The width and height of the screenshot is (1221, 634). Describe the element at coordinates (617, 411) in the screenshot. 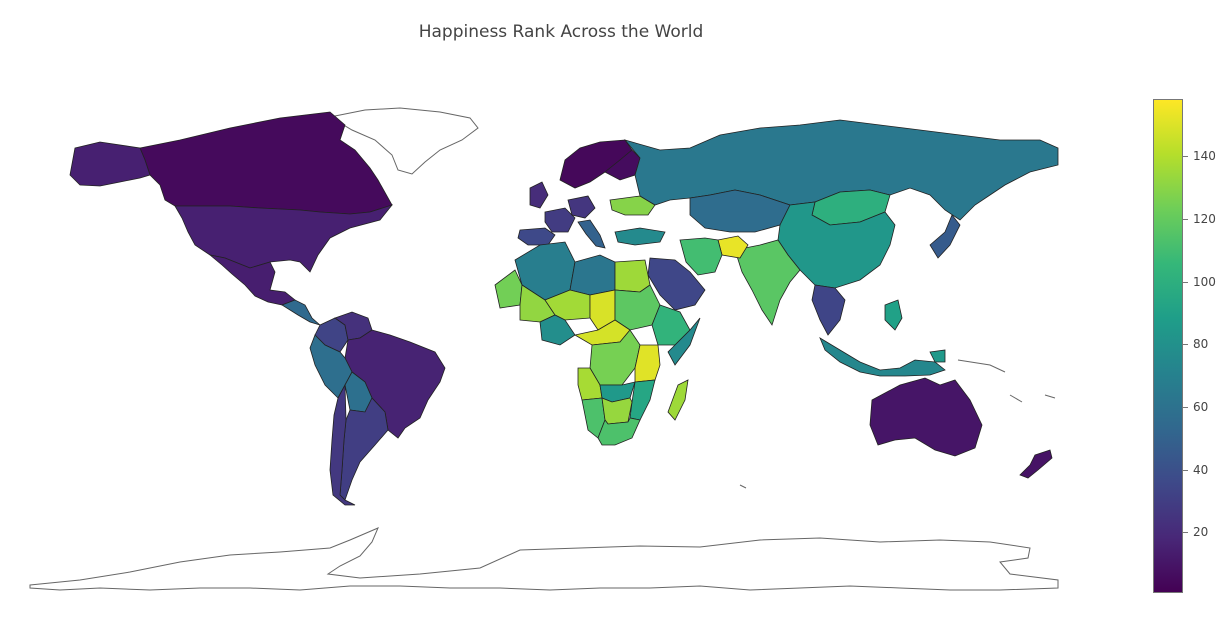

I see `region-botswana` at that location.